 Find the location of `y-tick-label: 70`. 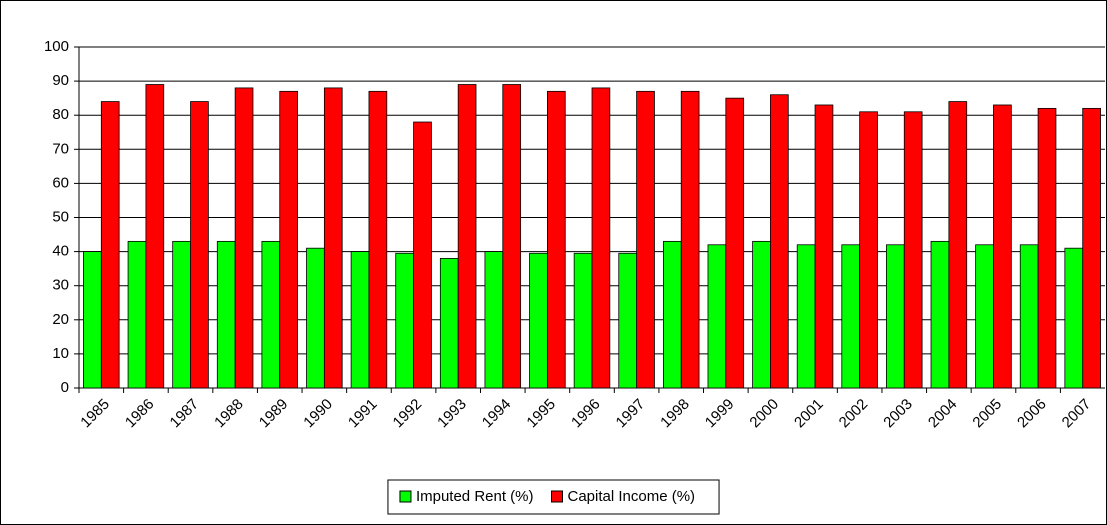

y-tick-label: 70 is located at coordinates (60, 148).